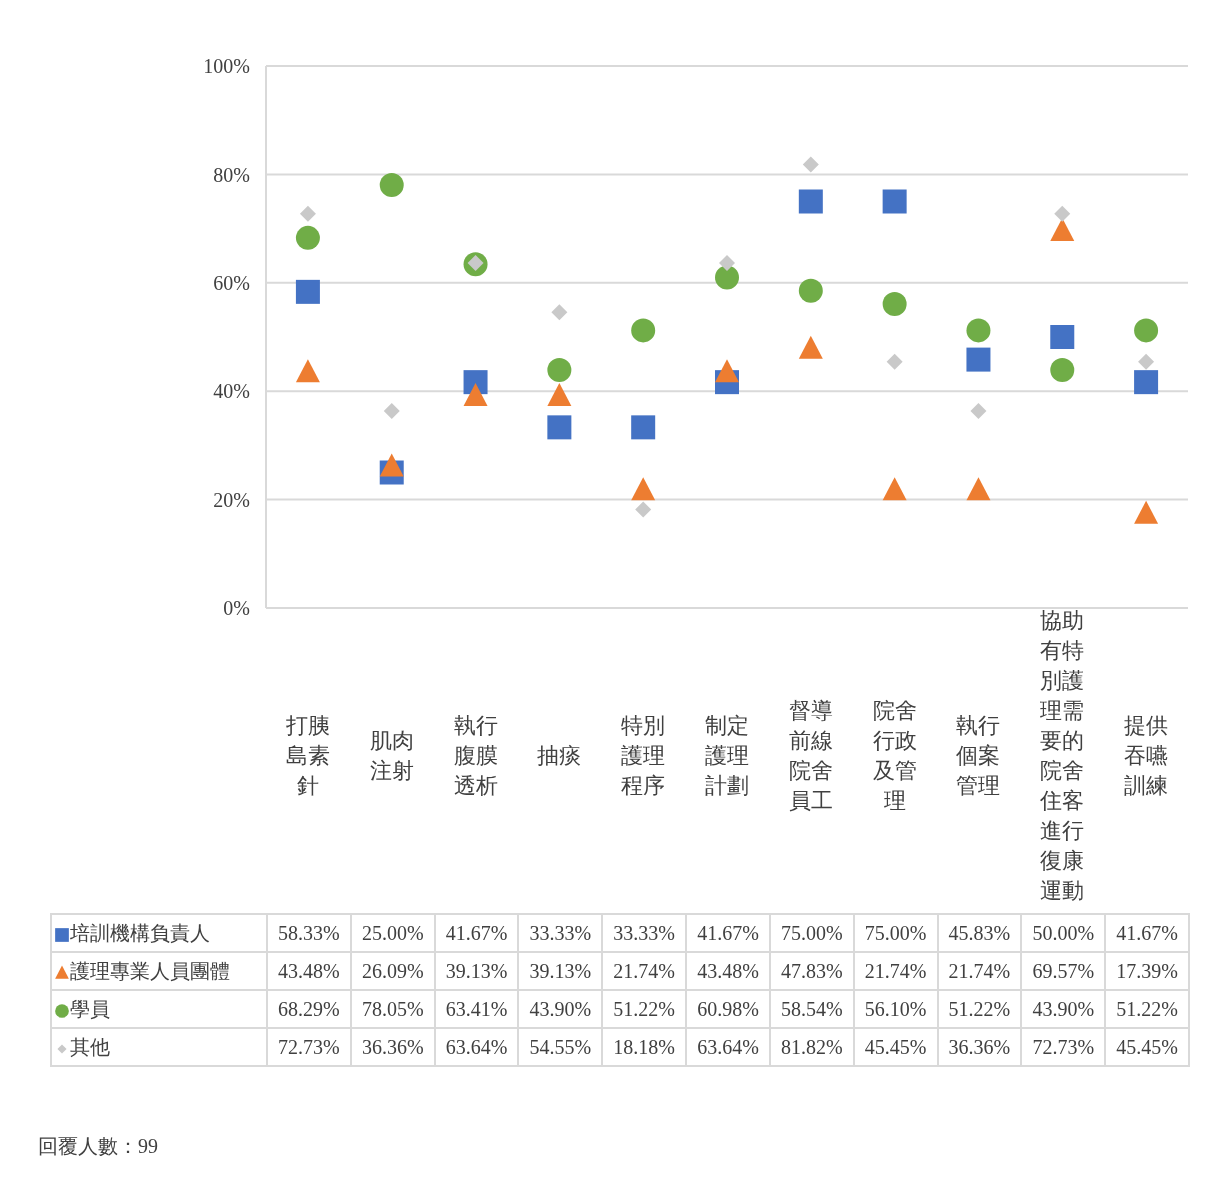 The width and height of the screenshot is (1216, 1178). Describe the element at coordinates (560, 1047) in the screenshot. I see `data-label: 54.55%` at that location.